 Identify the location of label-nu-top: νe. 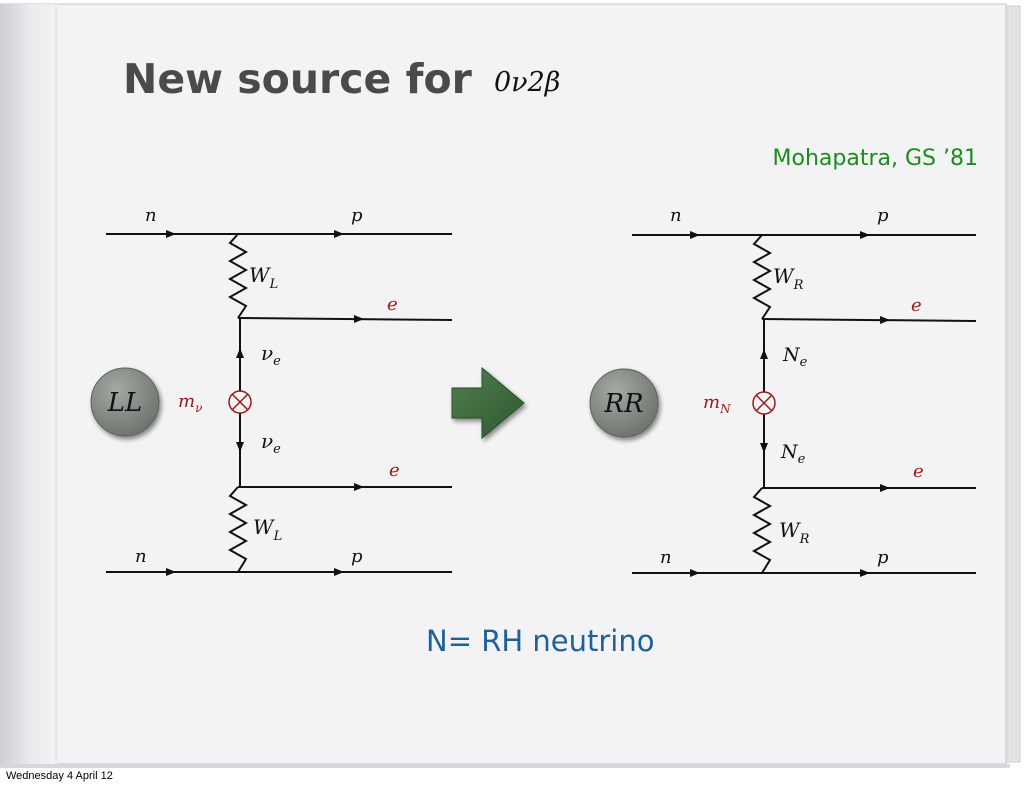
(271, 355).